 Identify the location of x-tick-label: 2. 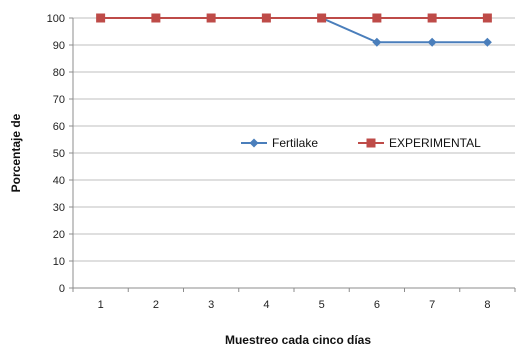
(156, 305).